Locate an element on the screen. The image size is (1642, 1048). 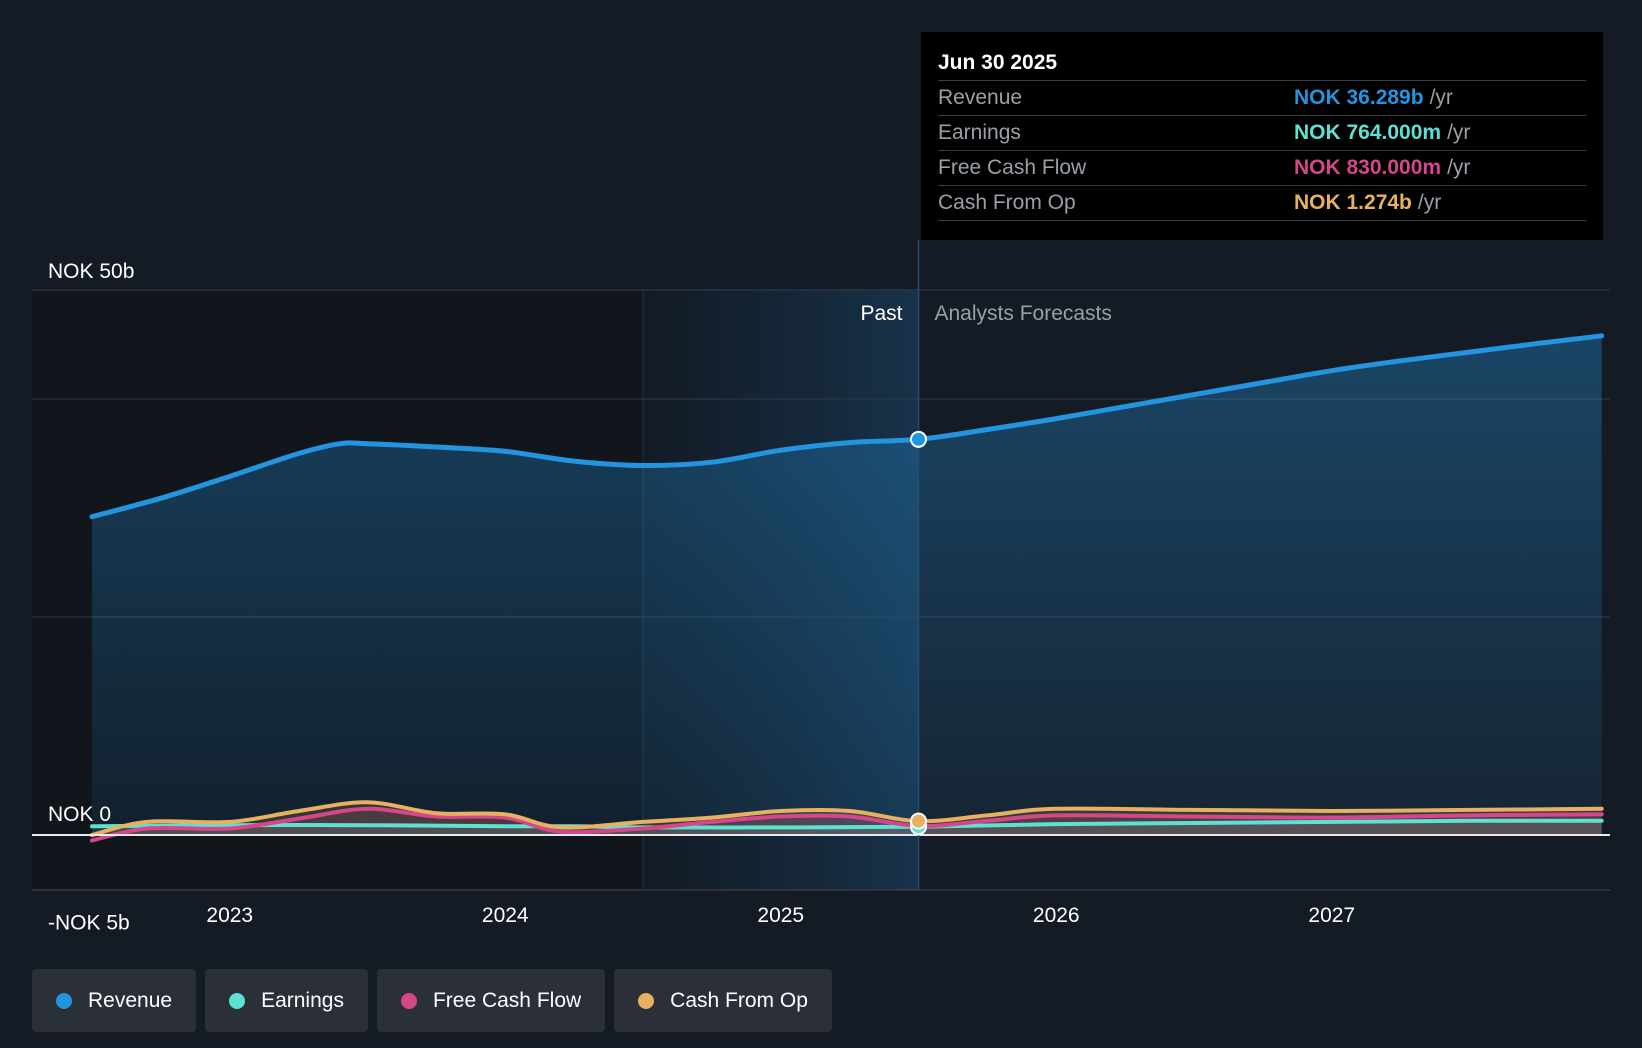
tooltip-value: NOK 1.274b is located at coordinates (1353, 202).